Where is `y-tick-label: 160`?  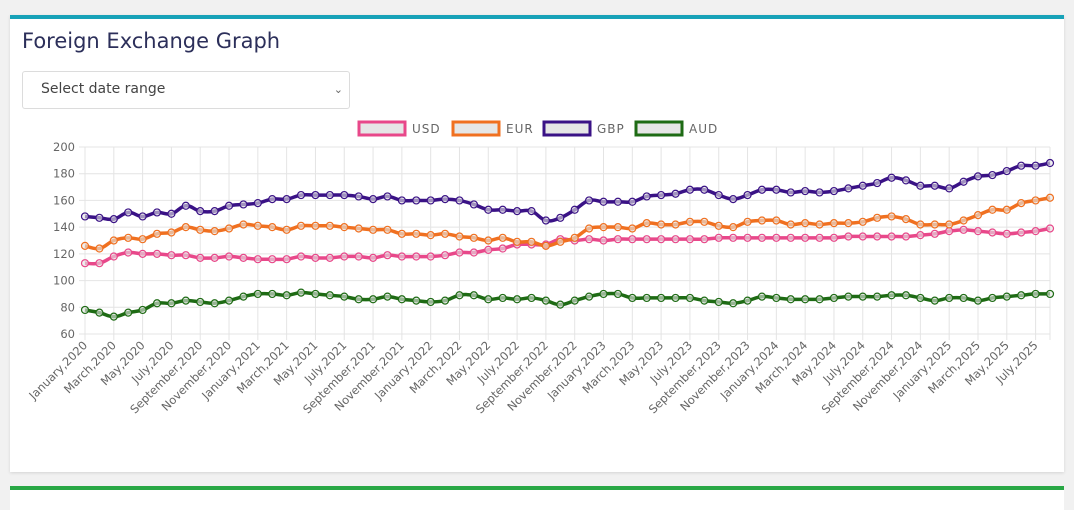 y-tick-label: 160 is located at coordinates (64, 200).